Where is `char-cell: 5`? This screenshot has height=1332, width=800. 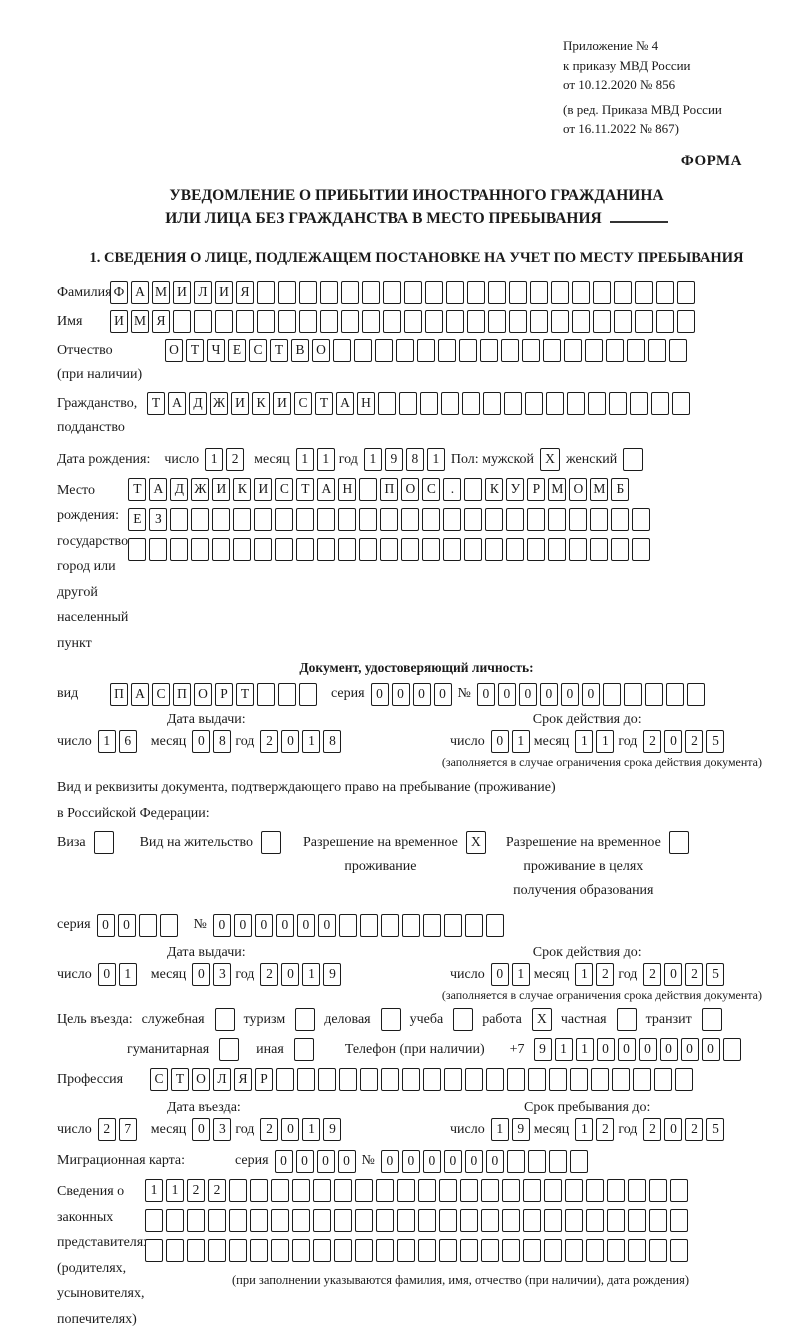
char-cell: 5 is located at coordinates (715, 974).